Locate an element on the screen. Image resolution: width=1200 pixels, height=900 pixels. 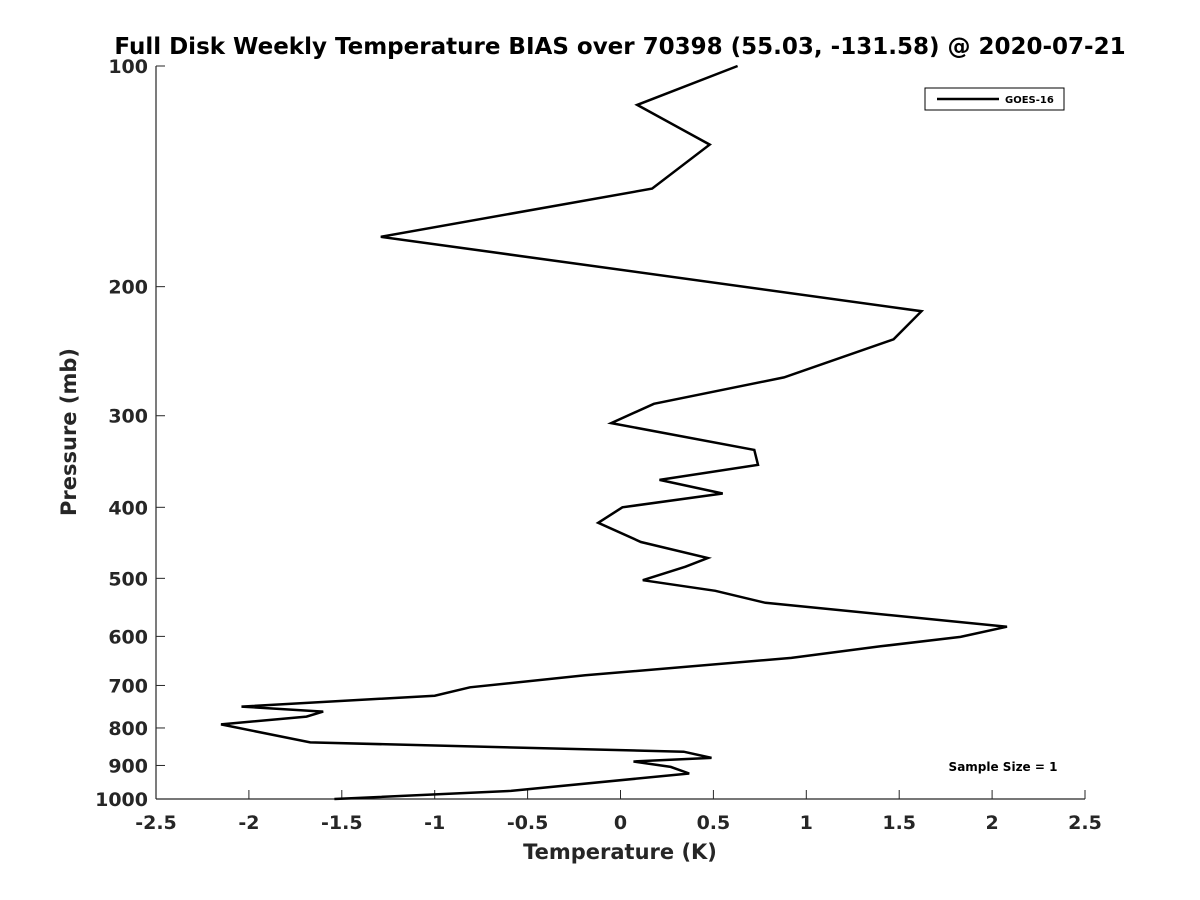
x-tick-label: -2.5 is located at coordinates (156, 823).